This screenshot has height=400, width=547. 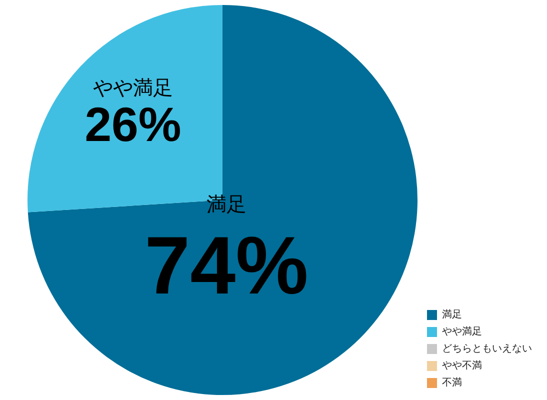 What do you see at coordinates (226, 204) in the screenshot?
I see `slice-label: 満足` at bounding box center [226, 204].